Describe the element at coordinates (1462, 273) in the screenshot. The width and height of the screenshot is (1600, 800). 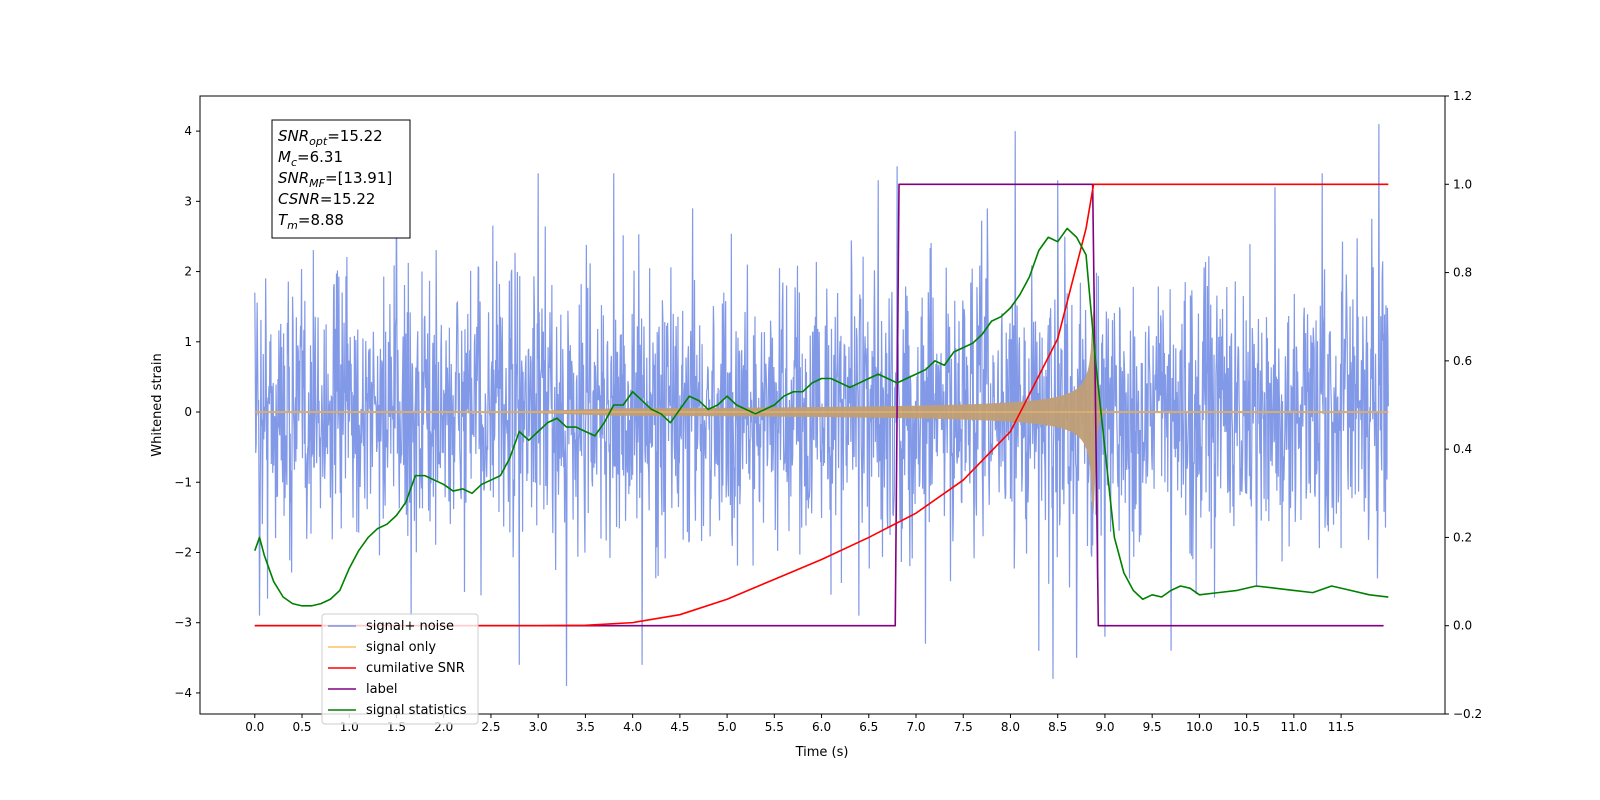
I see `y2-tick-label: 0.8` at that location.